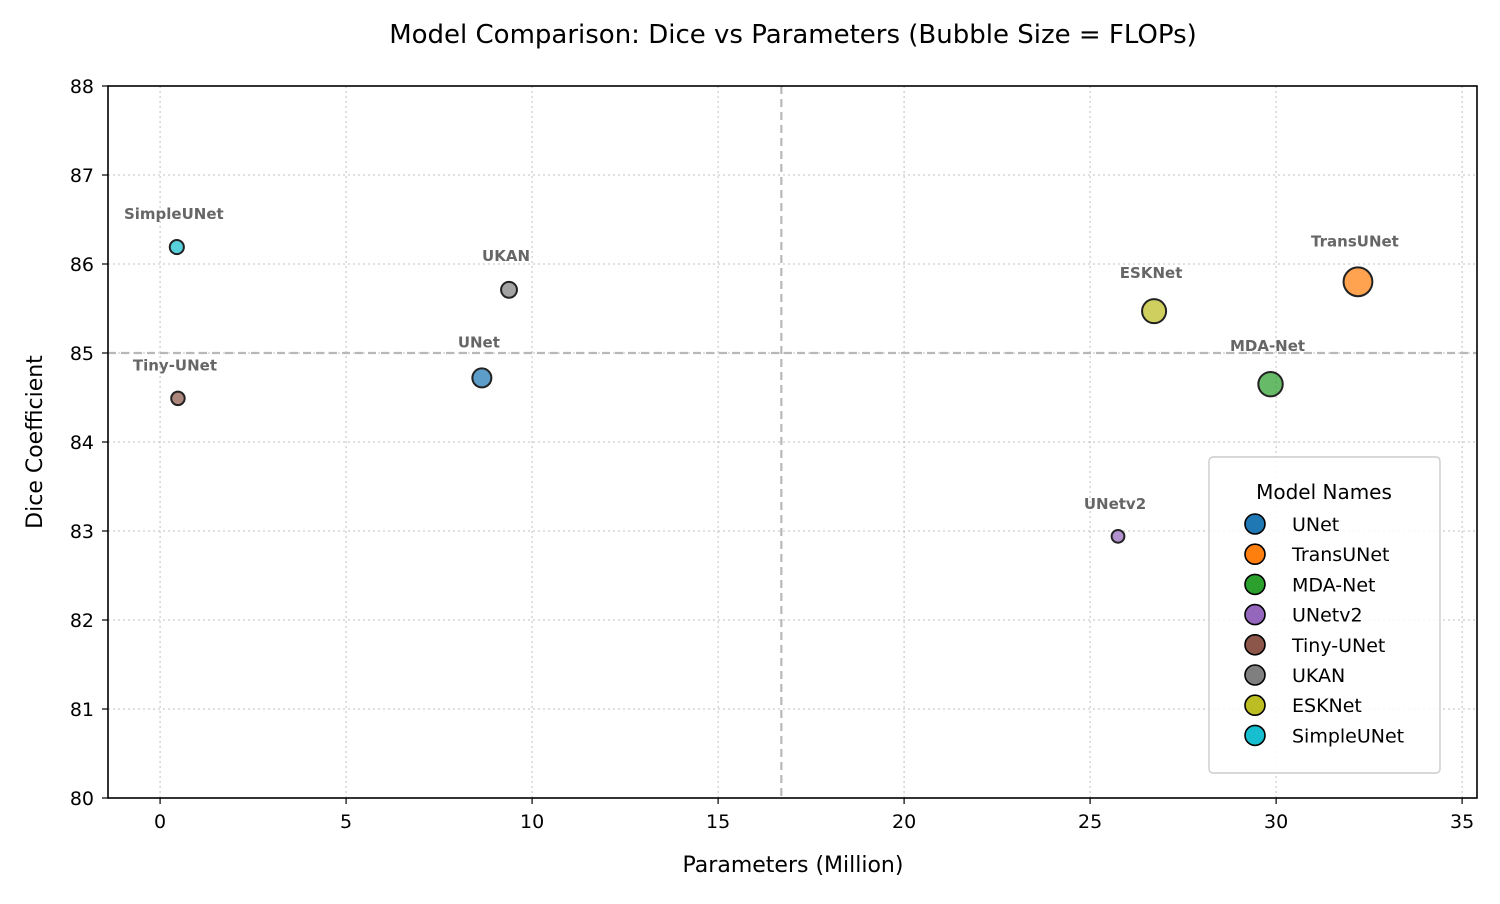 The height and width of the screenshot is (904, 1500). I want to click on legend-entry-label: MDA-Net, so click(1333, 585).